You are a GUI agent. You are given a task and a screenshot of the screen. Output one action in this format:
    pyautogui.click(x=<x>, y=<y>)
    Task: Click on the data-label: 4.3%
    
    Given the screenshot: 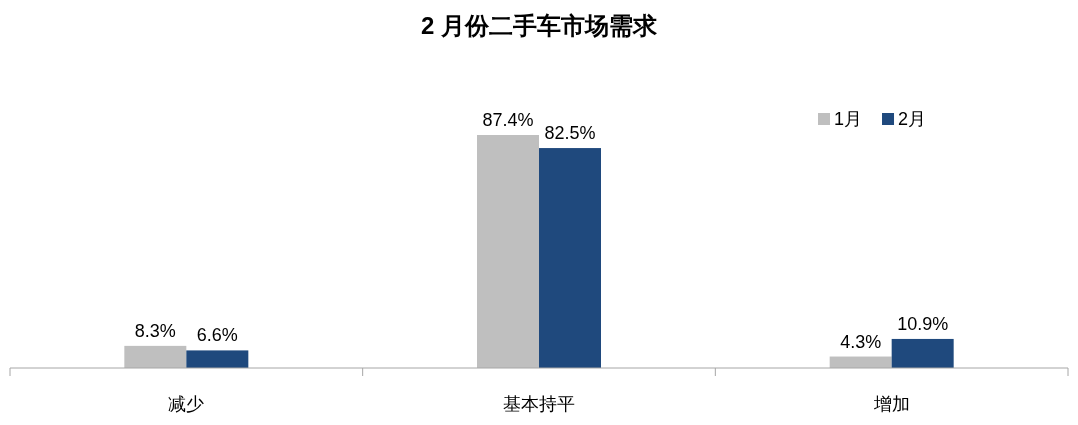 What is the action you would take?
    pyautogui.click(x=861, y=341)
    